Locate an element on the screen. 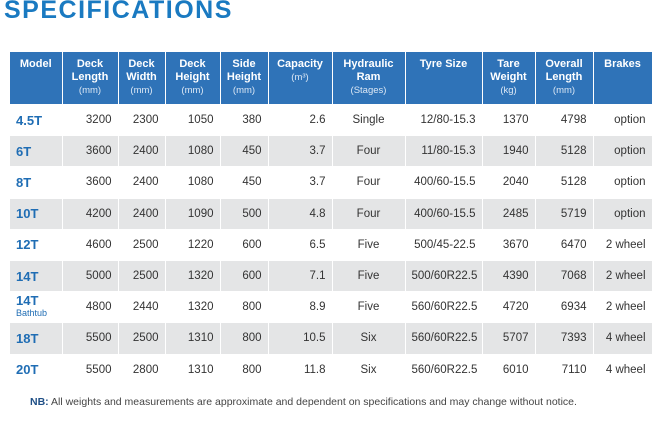  table-cell: 4798 is located at coordinates (564, 119).